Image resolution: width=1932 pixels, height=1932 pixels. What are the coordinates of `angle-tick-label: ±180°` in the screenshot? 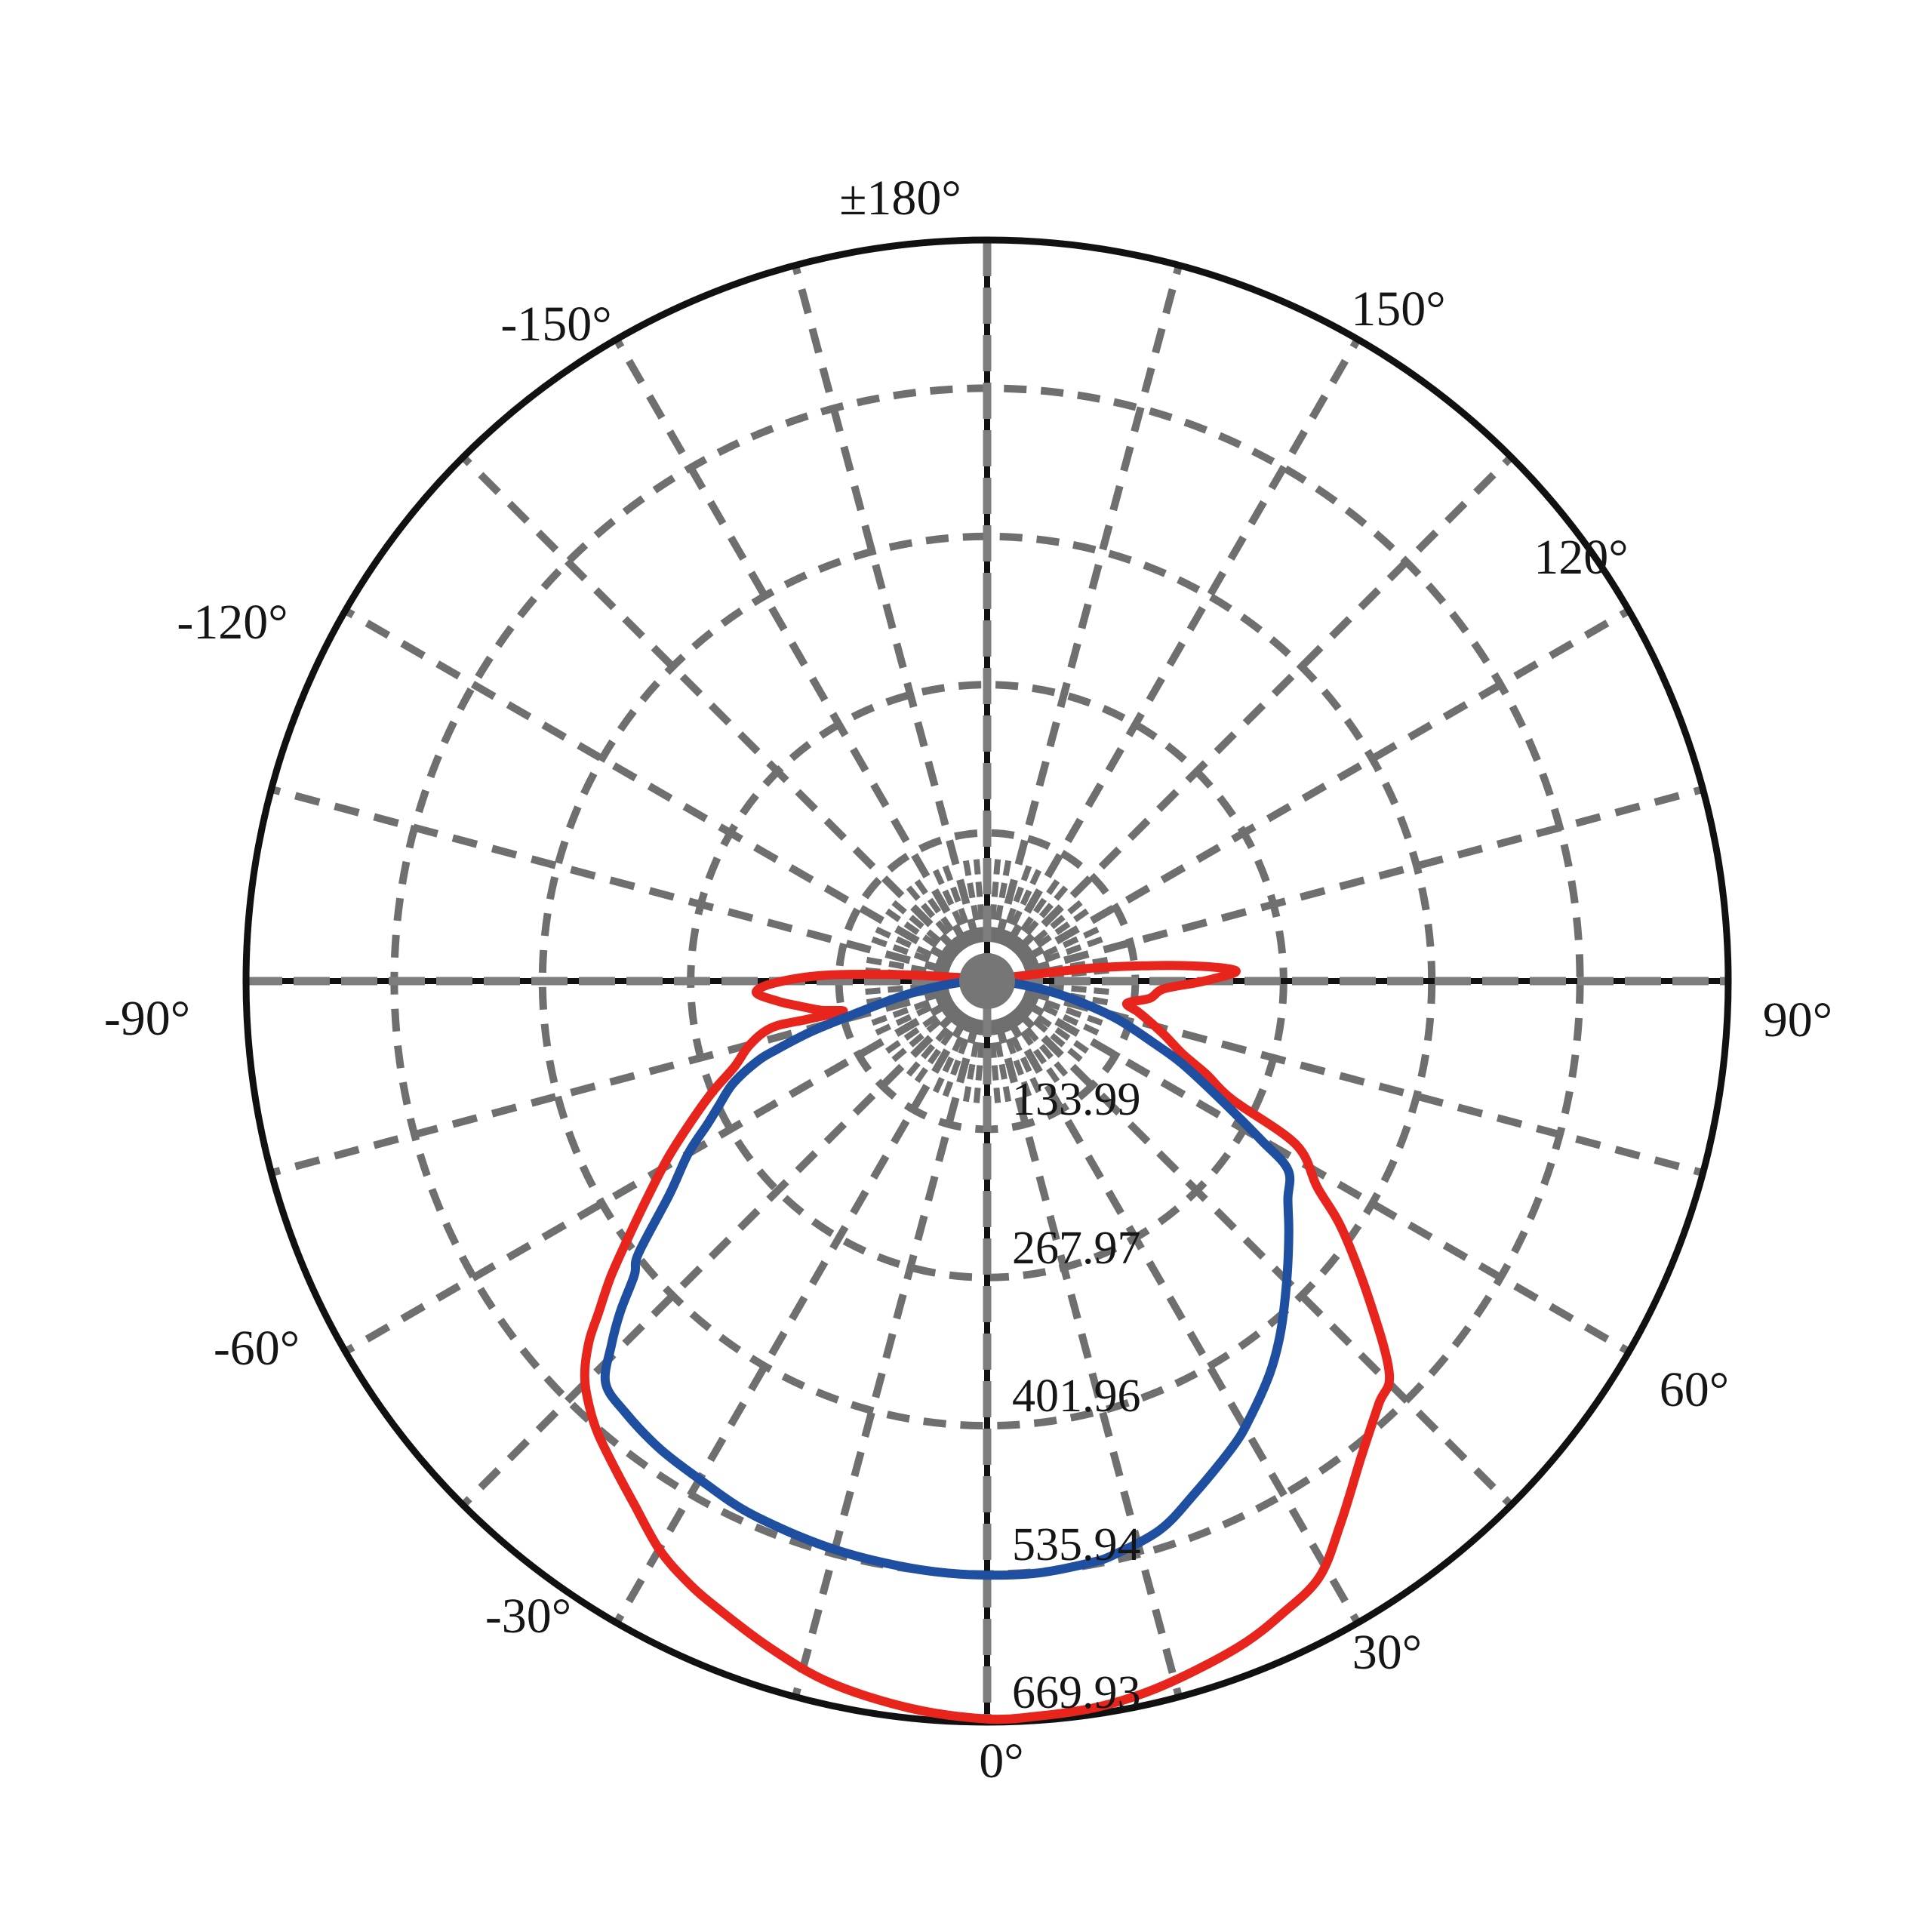 It's located at (900, 198).